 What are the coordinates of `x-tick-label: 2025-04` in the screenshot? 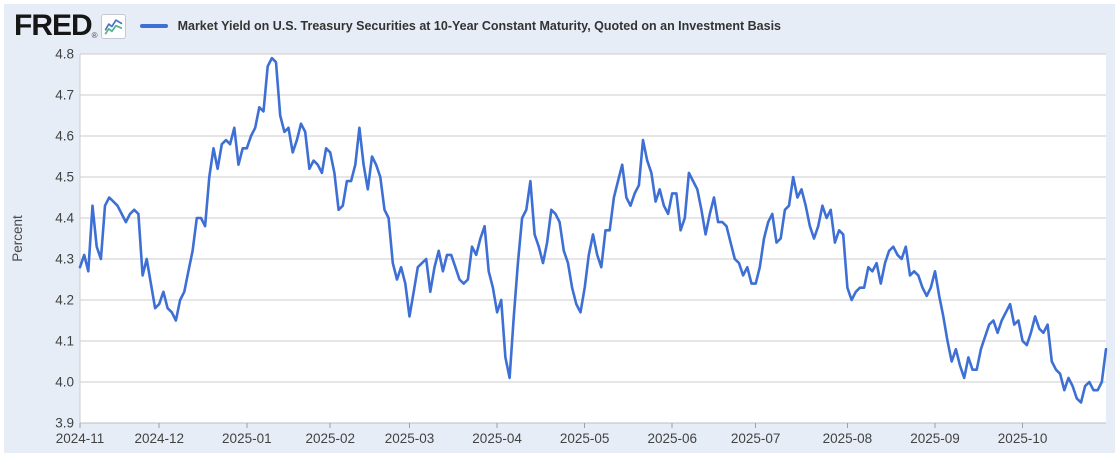 It's located at (497, 438).